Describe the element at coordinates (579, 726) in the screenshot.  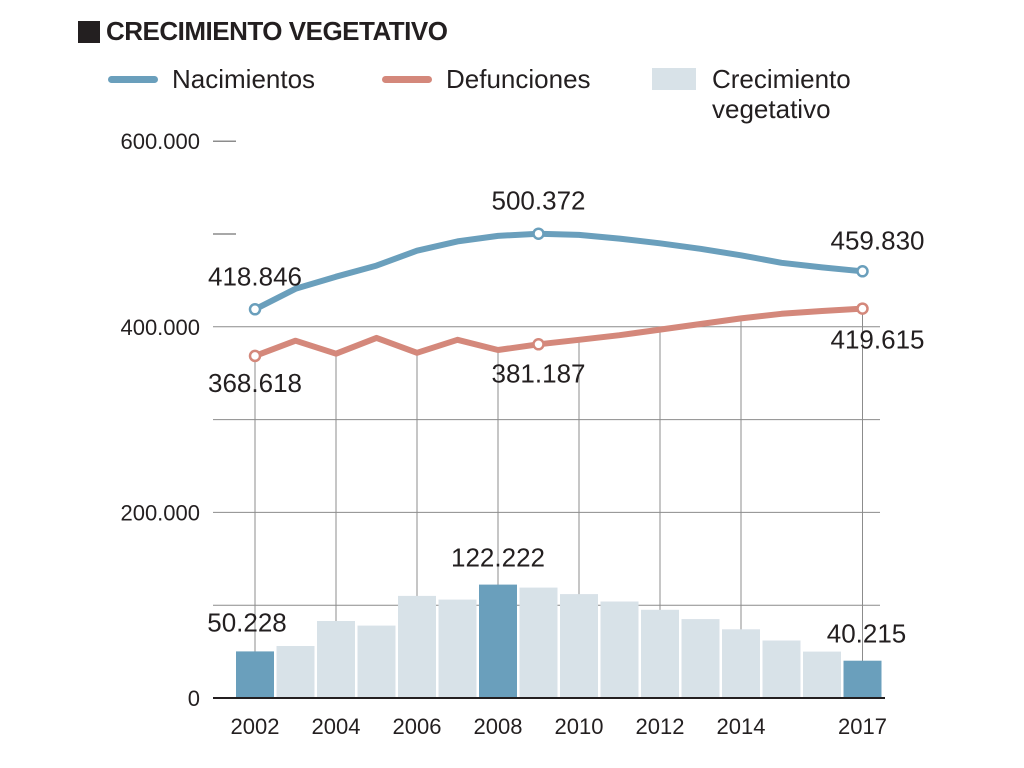
I see `x-tick-label: 2010` at that location.